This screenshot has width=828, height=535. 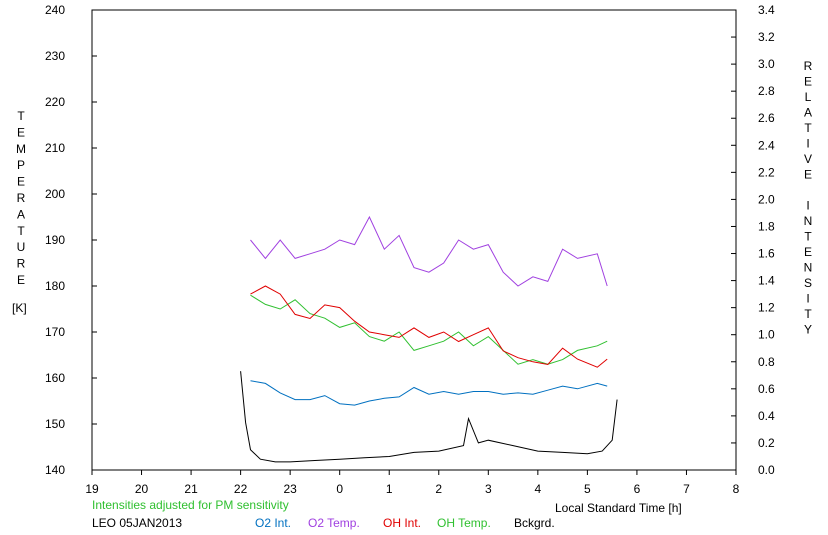 What do you see at coordinates (587, 489) in the screenshot?
I see `x-tick-label: 5` at bounding box center [587, 489].